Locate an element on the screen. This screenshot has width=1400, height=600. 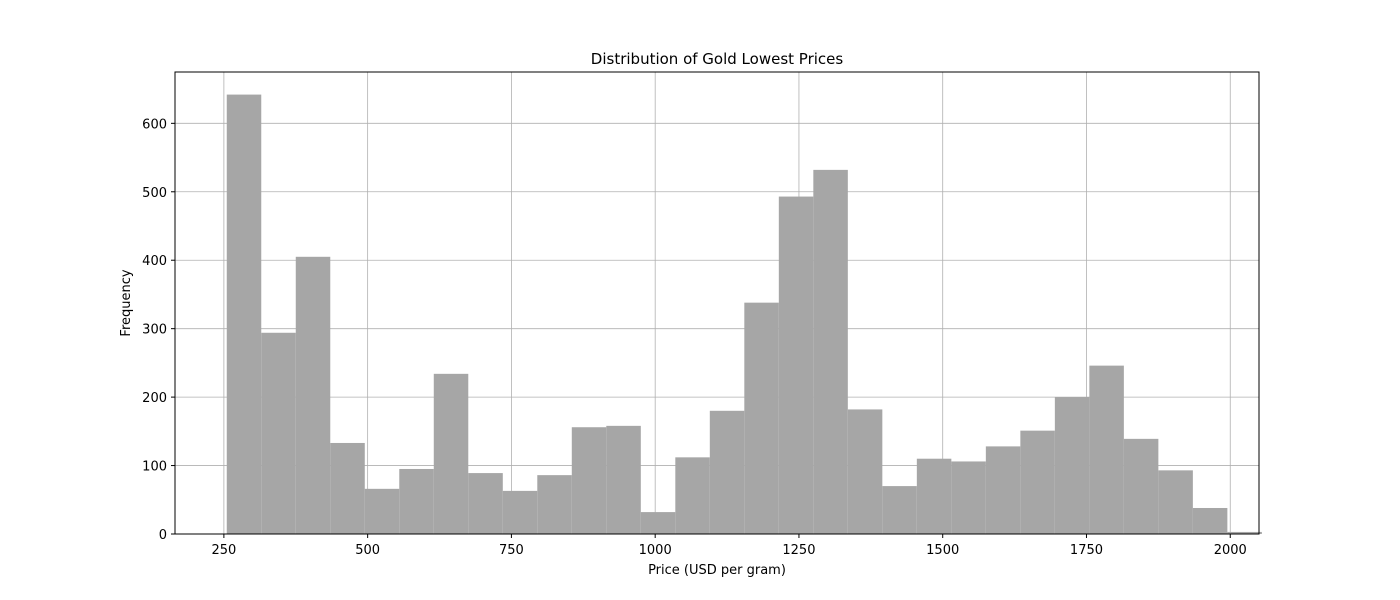
y-tick-label: 100 is located at coordinates (154, 467).